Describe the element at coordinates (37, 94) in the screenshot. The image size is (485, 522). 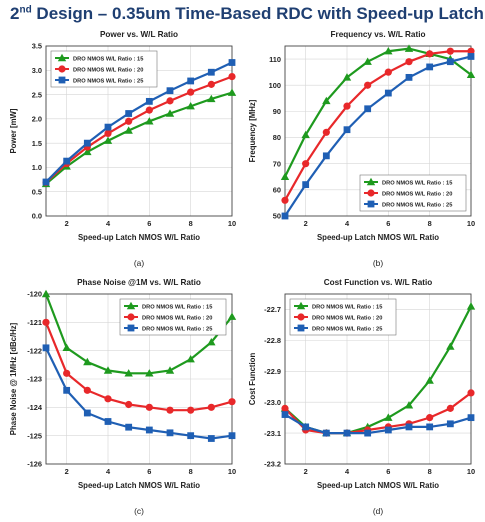
I see `y-tick-label: 2.5` at that location.